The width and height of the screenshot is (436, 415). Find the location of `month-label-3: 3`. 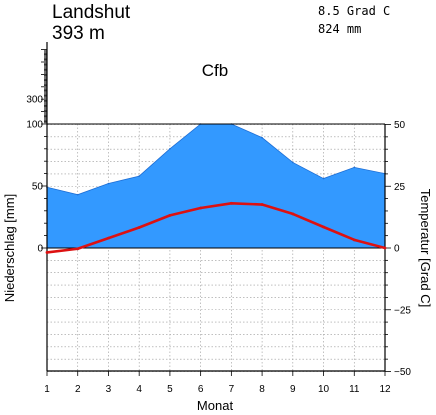

month-label-3: 3 is located at coordinates (109, 389).